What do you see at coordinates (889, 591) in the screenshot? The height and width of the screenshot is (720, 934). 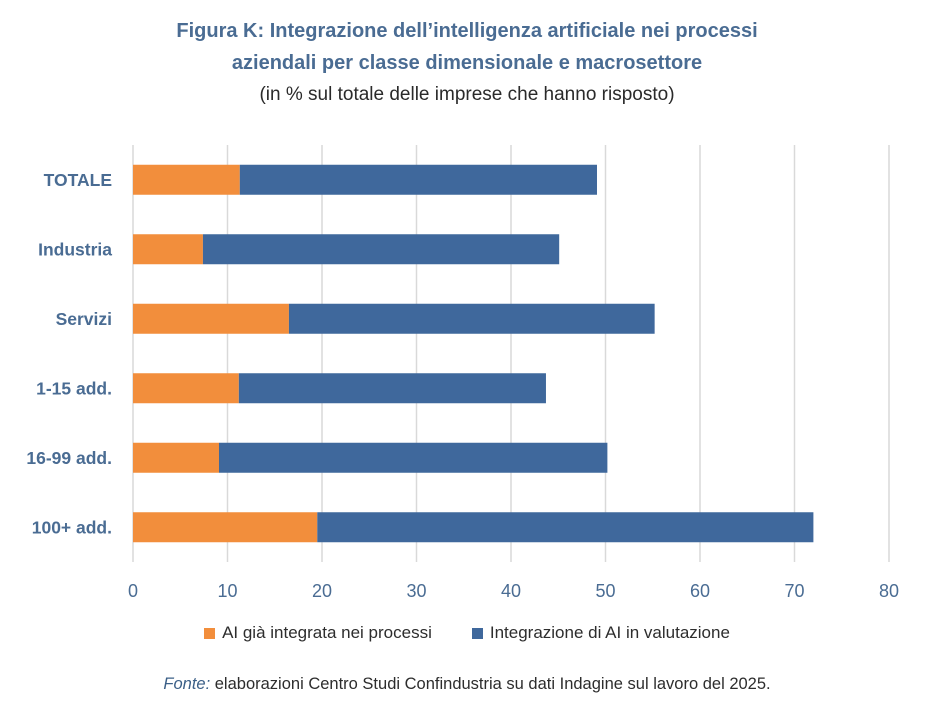 I see `x-tick-label-80: 80` at bounding box center [889, 591].